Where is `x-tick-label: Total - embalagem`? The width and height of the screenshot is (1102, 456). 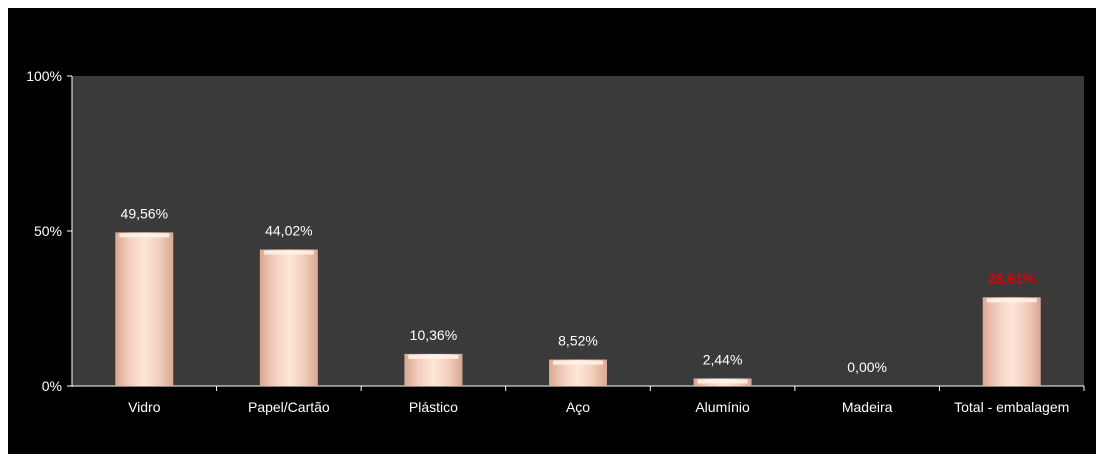
x-tick-label: Total - embalagem is located at coordinates (1011, 407).